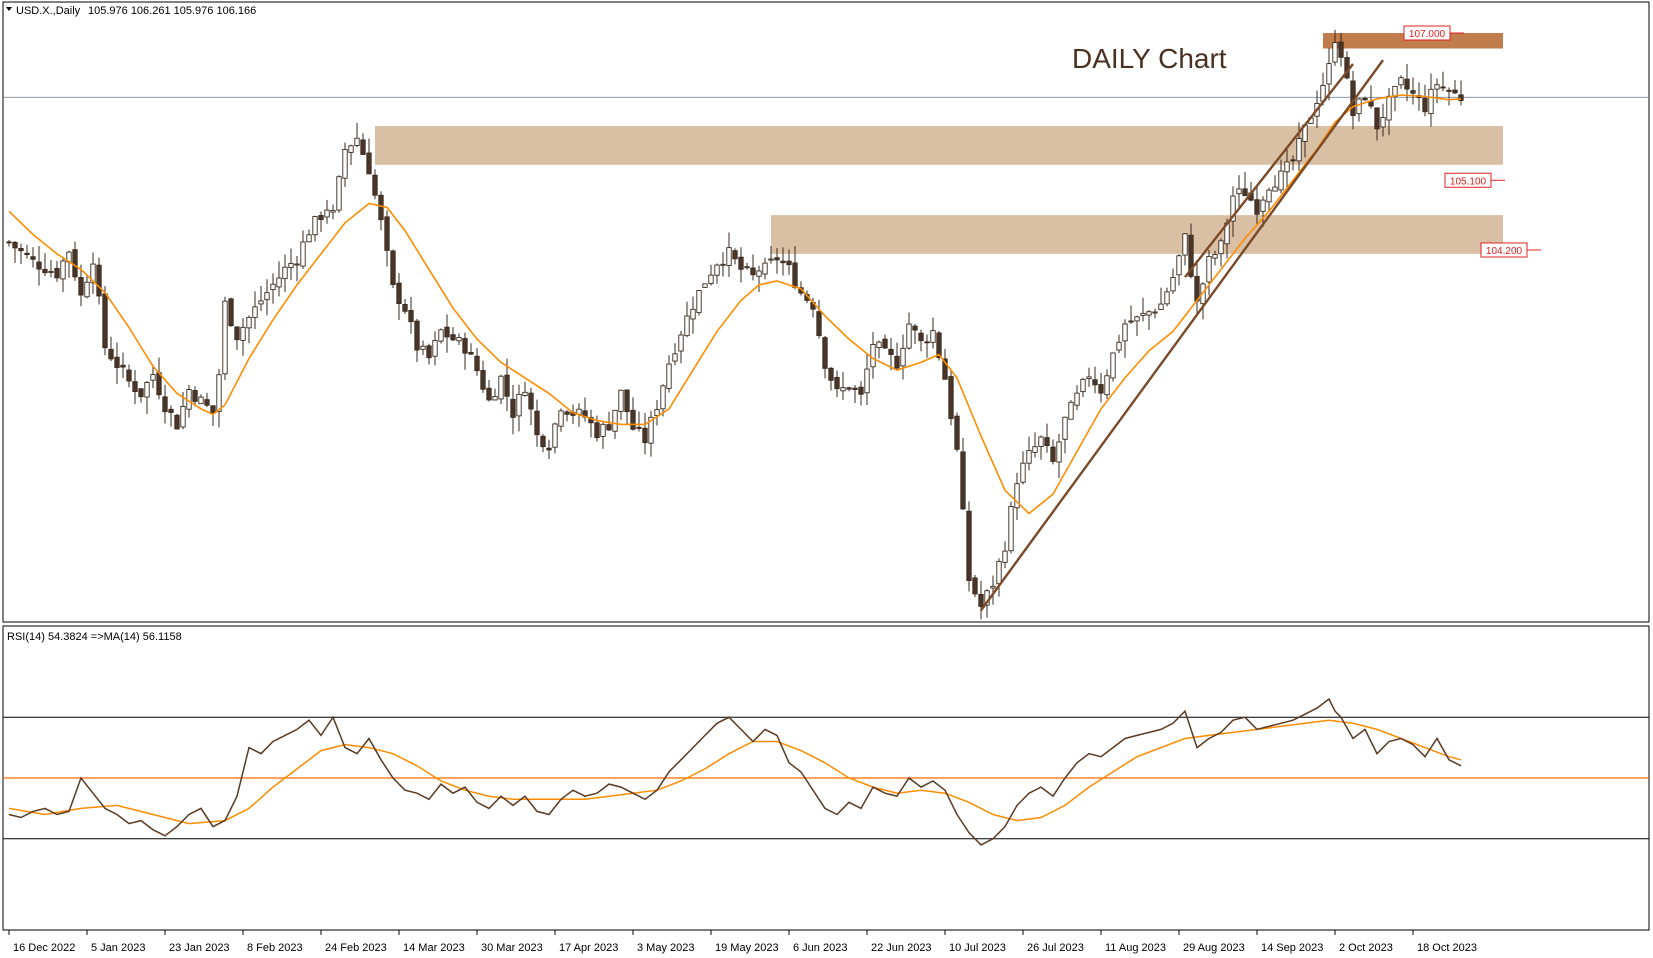 Image resolution: width=1653 pixels, height=958 pixels. What do you see at coordinates (356, 948) in the screenshot?
I see `x-tick-label: 24 Feb 2023` at bounding box center [356, 948].